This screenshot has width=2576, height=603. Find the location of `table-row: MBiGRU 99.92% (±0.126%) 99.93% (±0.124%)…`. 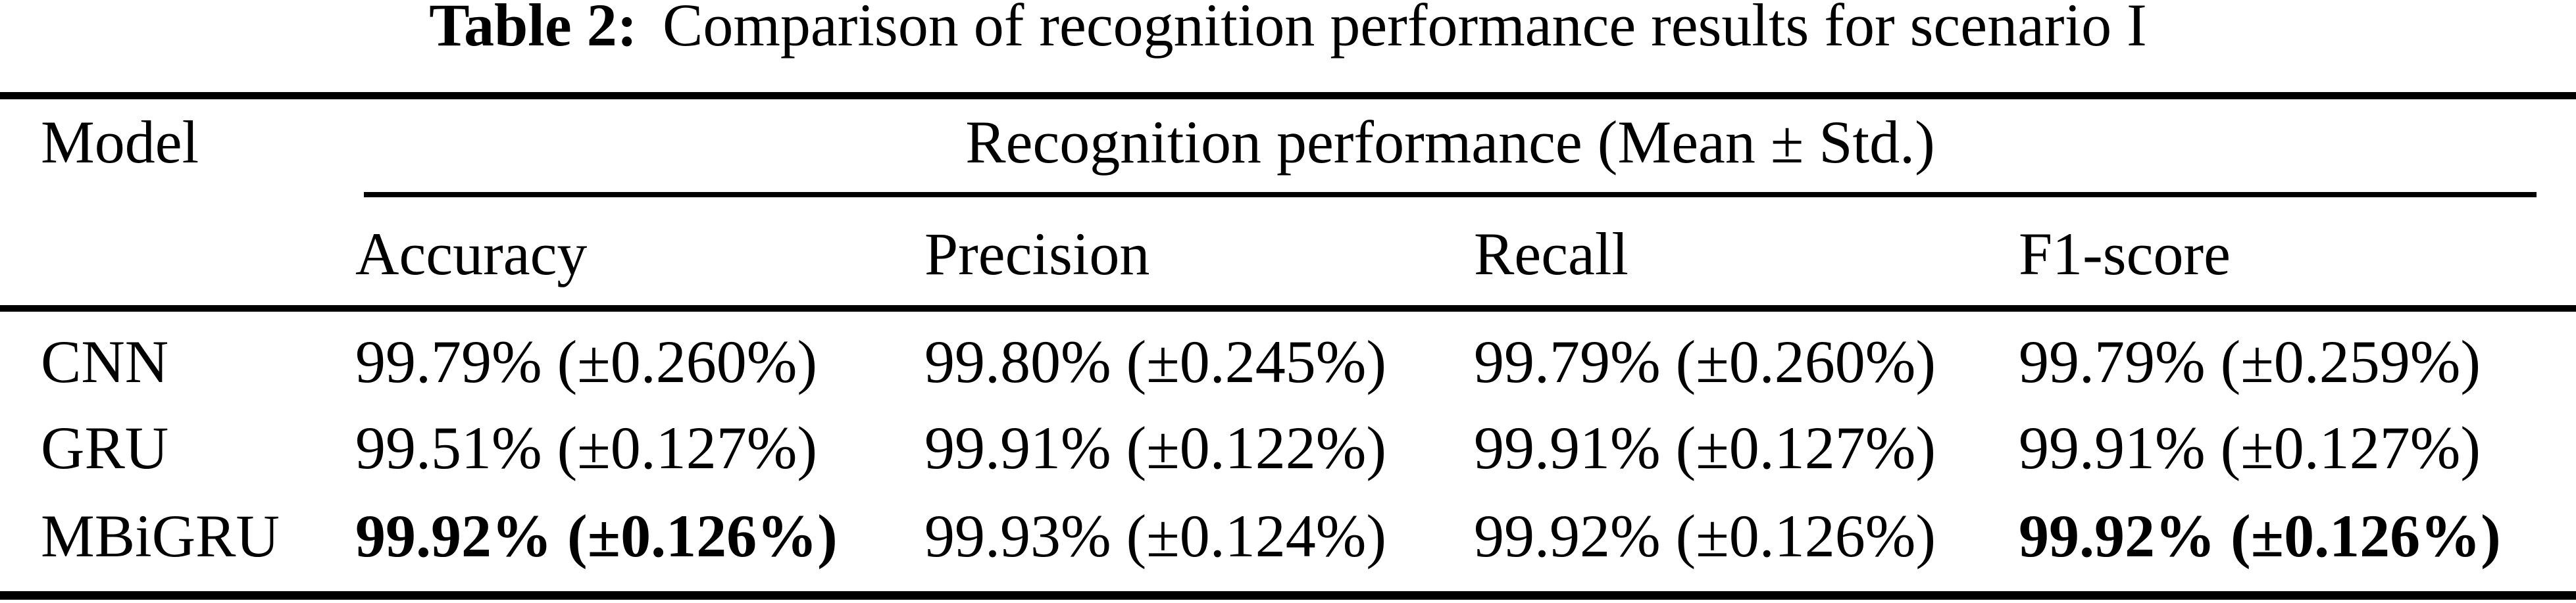

table-row: MBiGRU 99.92% (±0.126%) 99.93% (±0.124%)… is located at coordinates (1288, 545).